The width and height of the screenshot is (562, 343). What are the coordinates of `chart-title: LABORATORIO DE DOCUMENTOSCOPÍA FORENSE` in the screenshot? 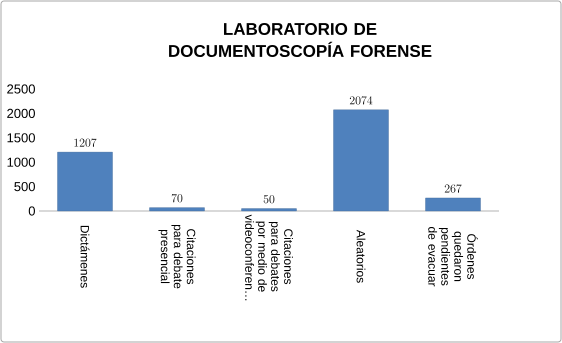 It's located at (300, 40).